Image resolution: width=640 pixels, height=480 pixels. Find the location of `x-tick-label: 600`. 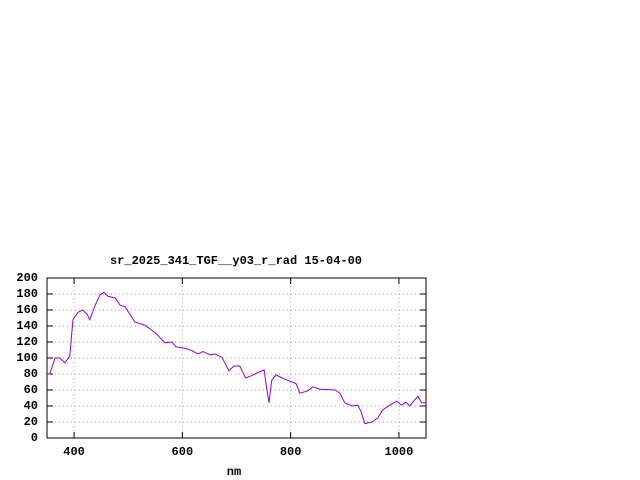

x-tick-label: 600 is located at coordinates (183, 452).